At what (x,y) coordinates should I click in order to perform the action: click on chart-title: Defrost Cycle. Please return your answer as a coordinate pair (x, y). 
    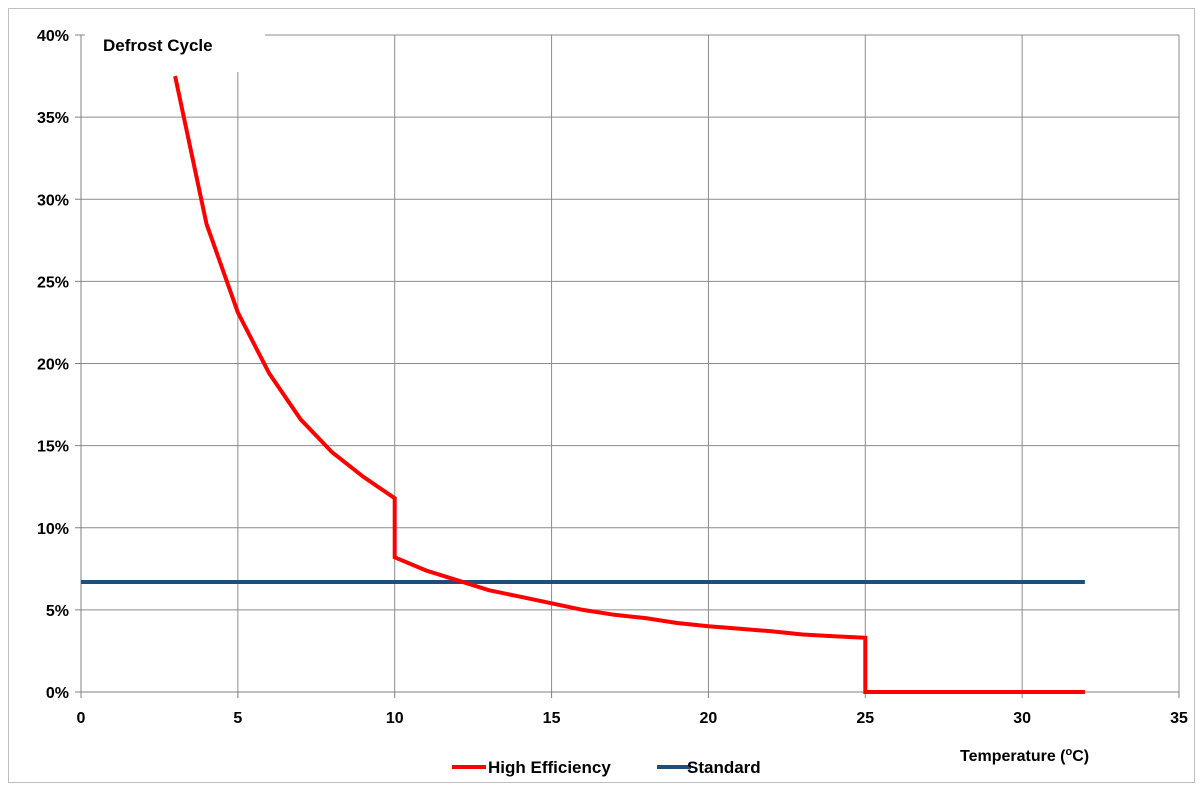
    Looking at the image, I should click on (158, 45).